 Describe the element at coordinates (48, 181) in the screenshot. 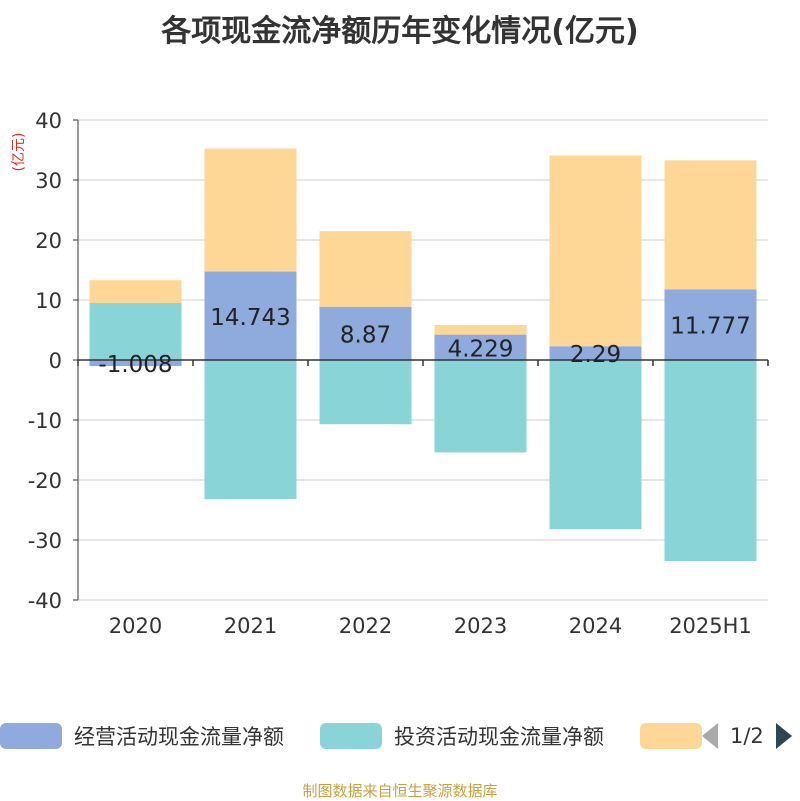

I see `y-tick-label: 30` at that location.